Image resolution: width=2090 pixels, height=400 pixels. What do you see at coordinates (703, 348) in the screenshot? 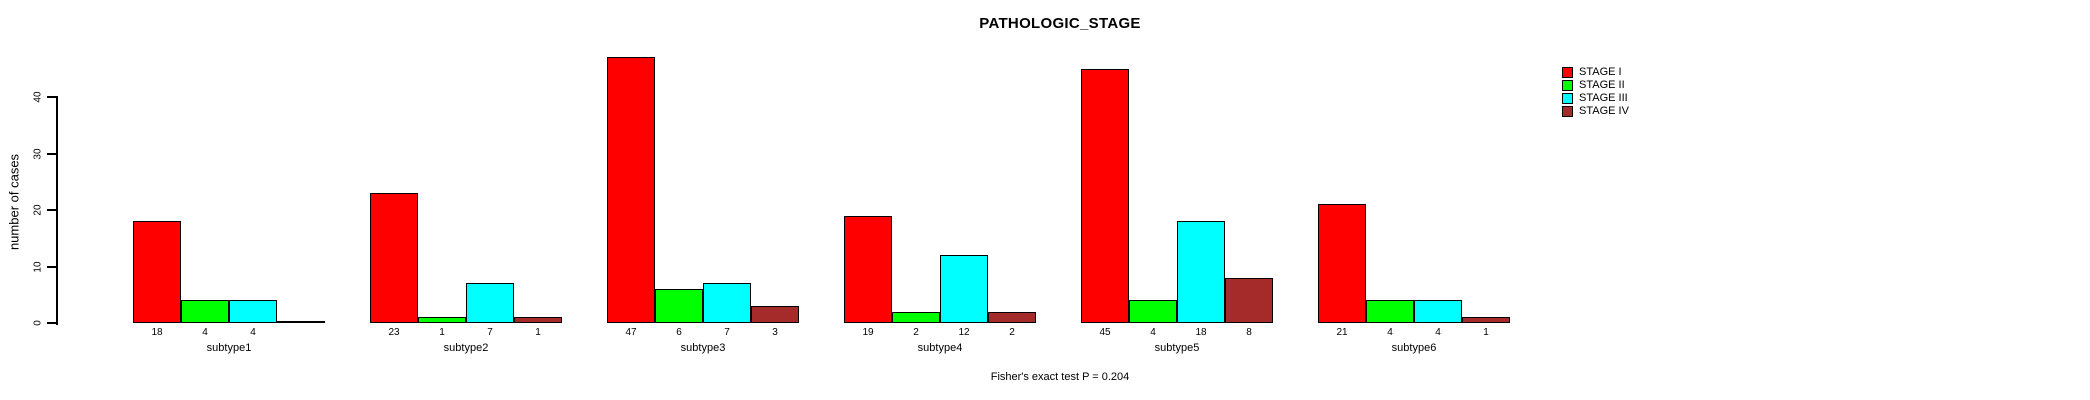
I see `x-axis-category-label: subtype3` at bounding box center [703, 348].